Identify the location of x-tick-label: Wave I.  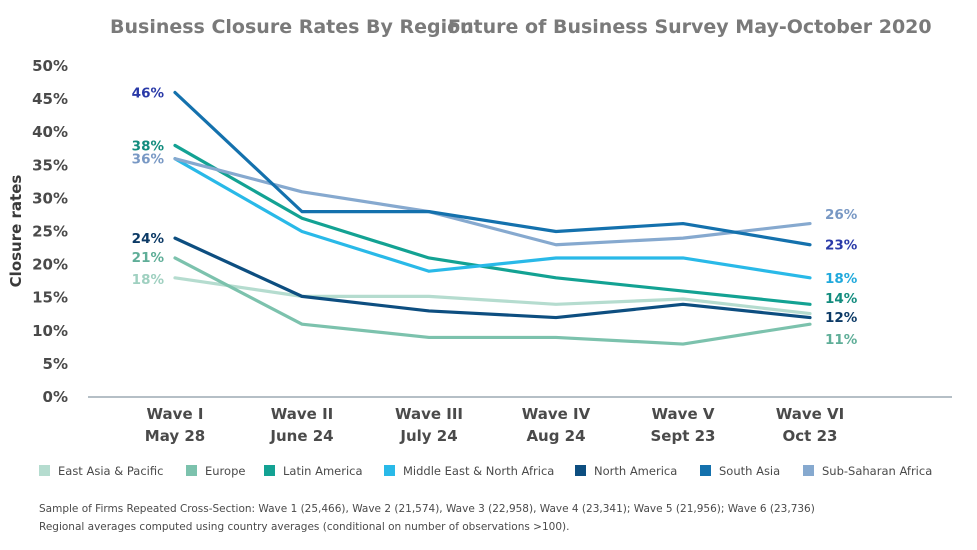
(175, 414).